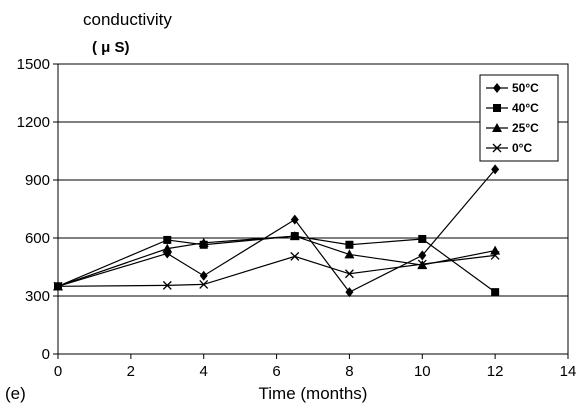 This screenshot has width=578, height=404. I want to click on y-axis-unit: ( μ S), so click(111, 47).